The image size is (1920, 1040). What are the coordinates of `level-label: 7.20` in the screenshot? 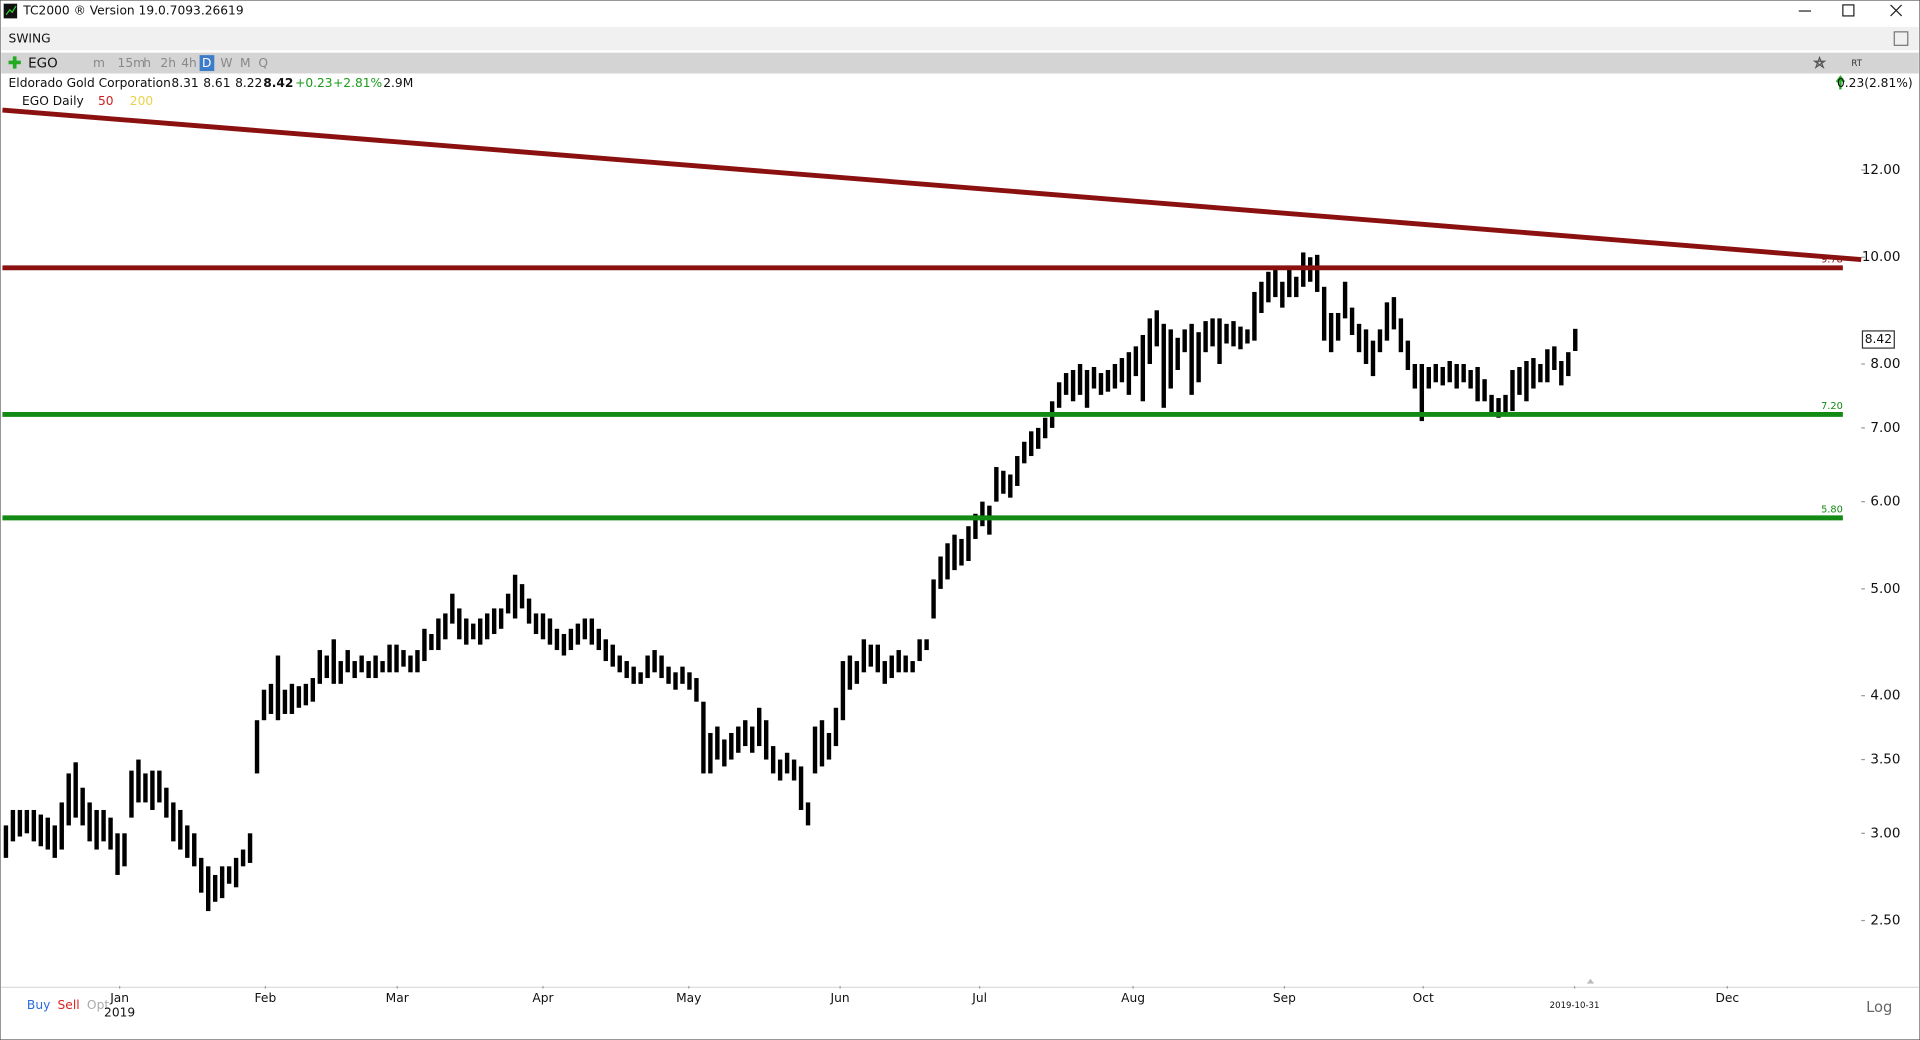 It's located at (1832, 406).